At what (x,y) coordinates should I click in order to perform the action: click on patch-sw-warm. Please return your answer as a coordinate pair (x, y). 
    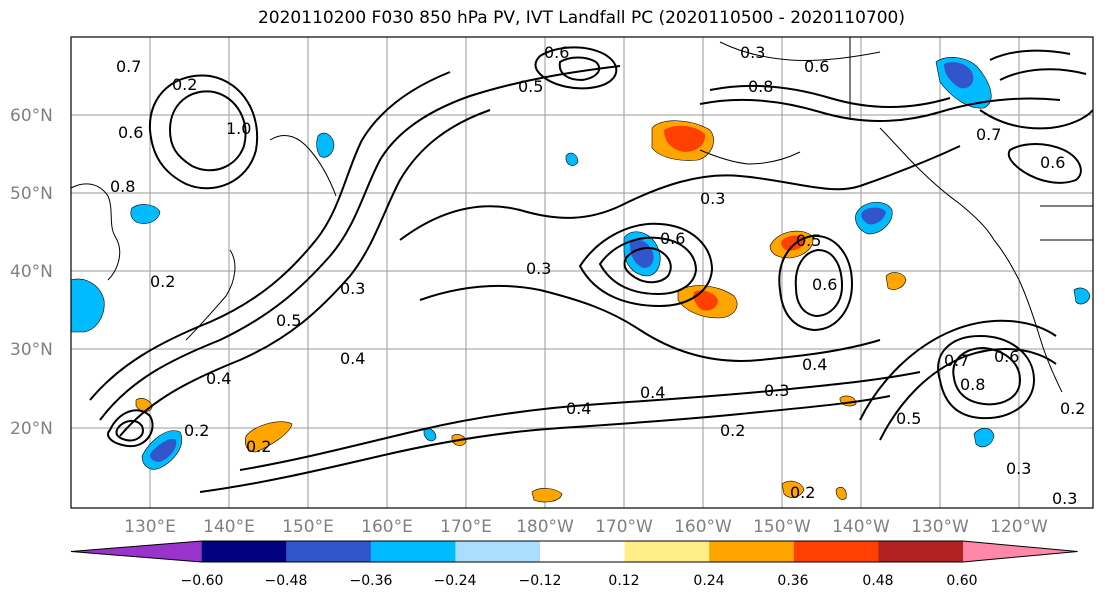
    Looking at the image, I should click on (269, 437).